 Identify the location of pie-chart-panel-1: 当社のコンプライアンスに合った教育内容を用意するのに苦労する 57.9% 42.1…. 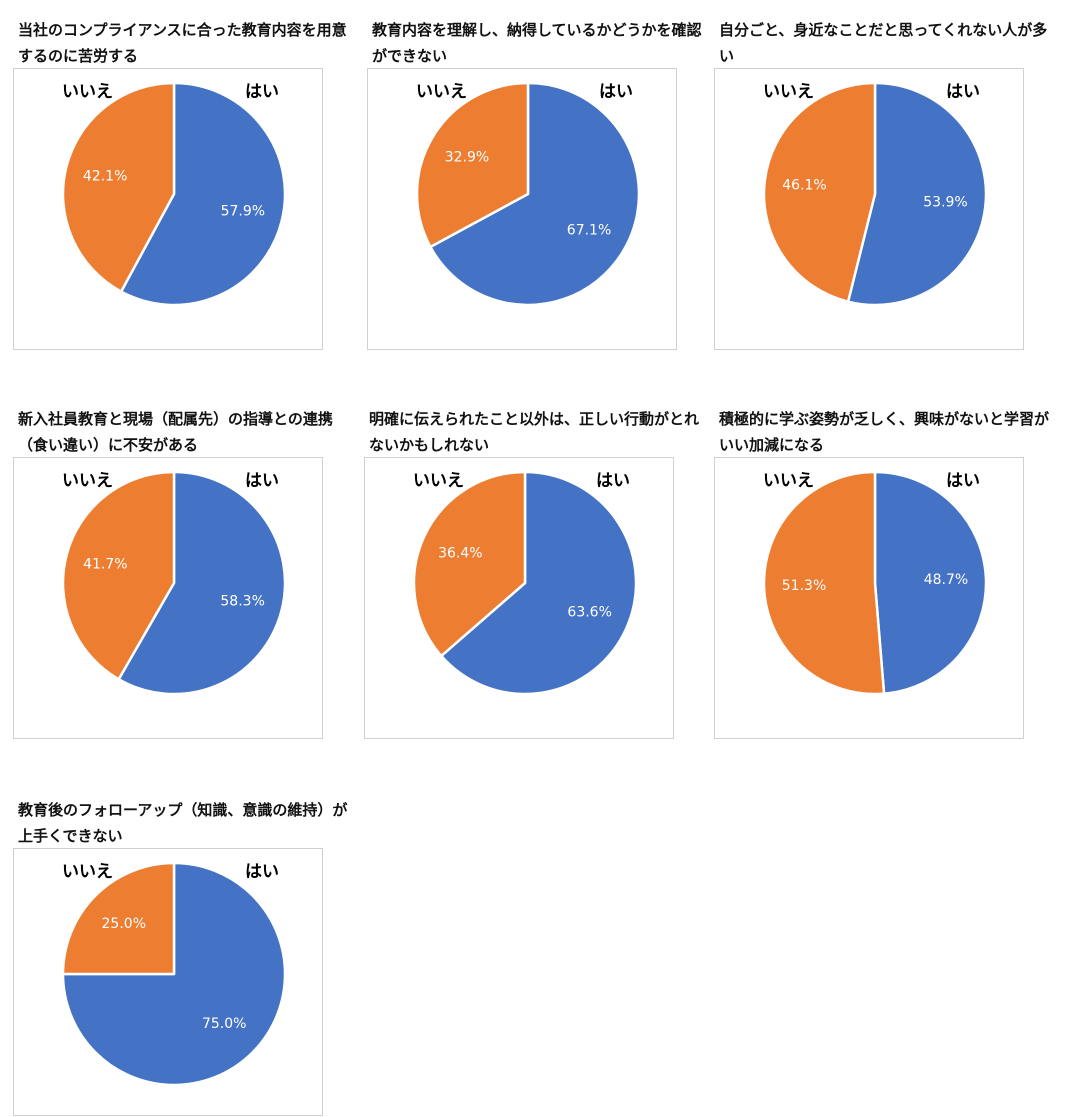
(183, 187).